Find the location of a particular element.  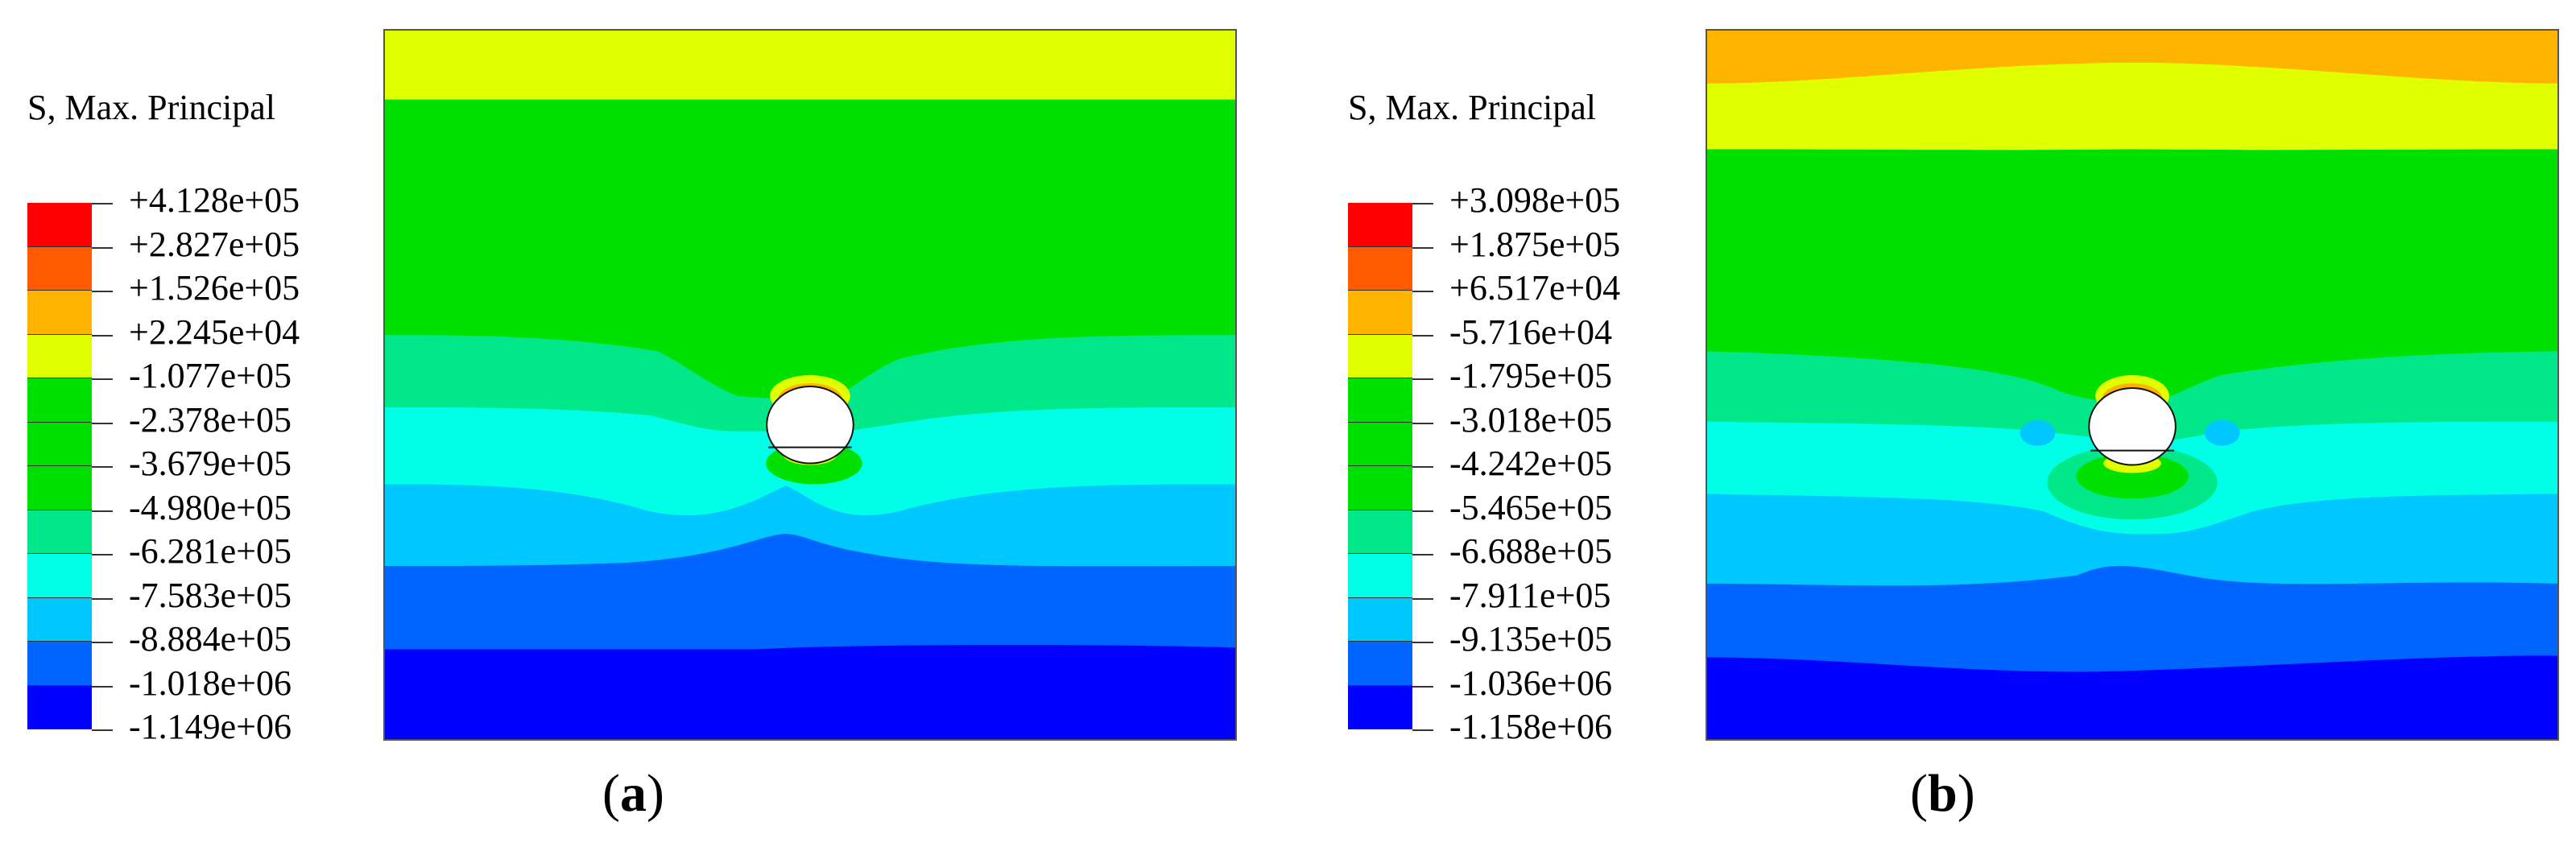

band-green is located at coordinates (810, 215).